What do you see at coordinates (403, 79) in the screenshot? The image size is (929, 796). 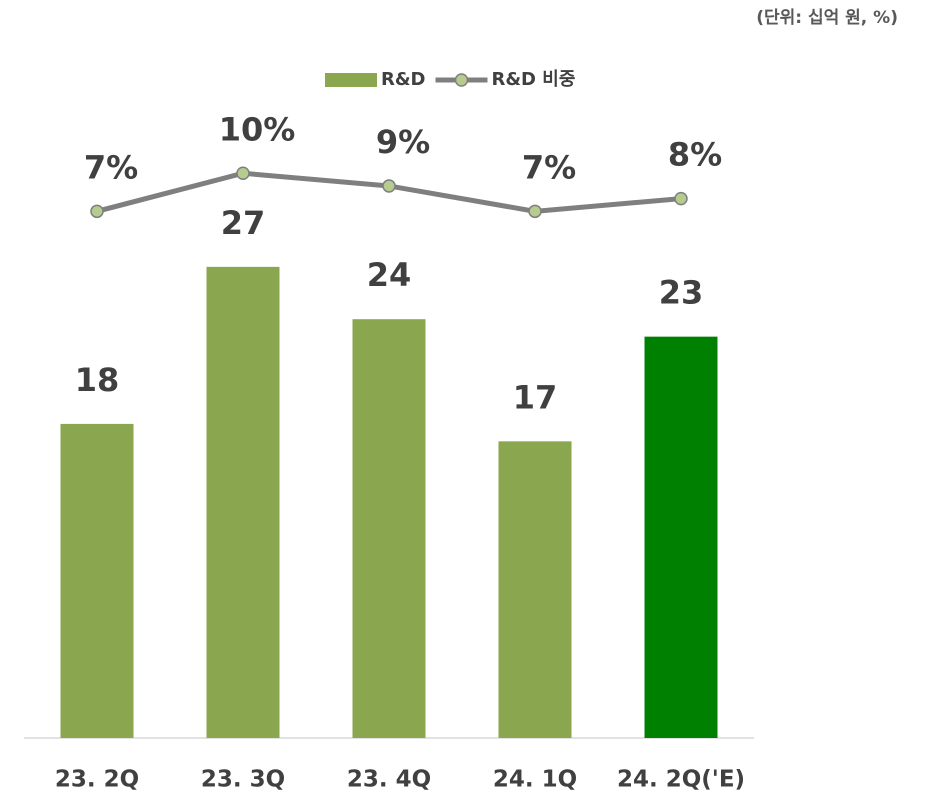 I see `legend-label: R&D` at bounding box center [403, 79].